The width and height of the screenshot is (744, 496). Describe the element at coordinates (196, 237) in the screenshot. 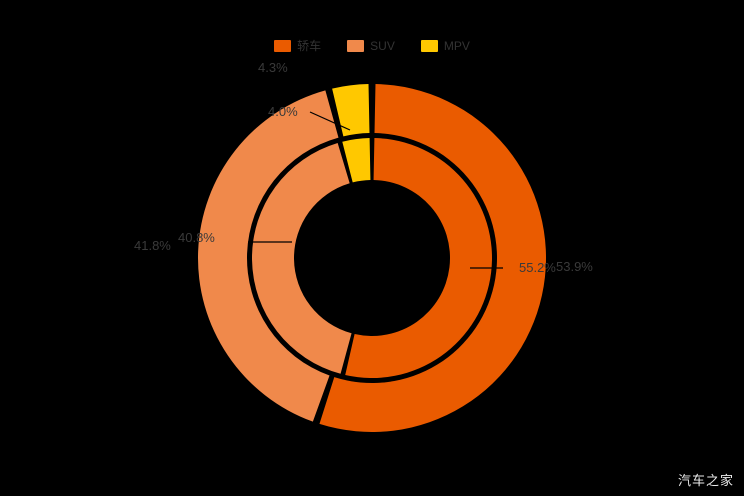

I see `data-label-outer-suv: 40.8%` at that location.